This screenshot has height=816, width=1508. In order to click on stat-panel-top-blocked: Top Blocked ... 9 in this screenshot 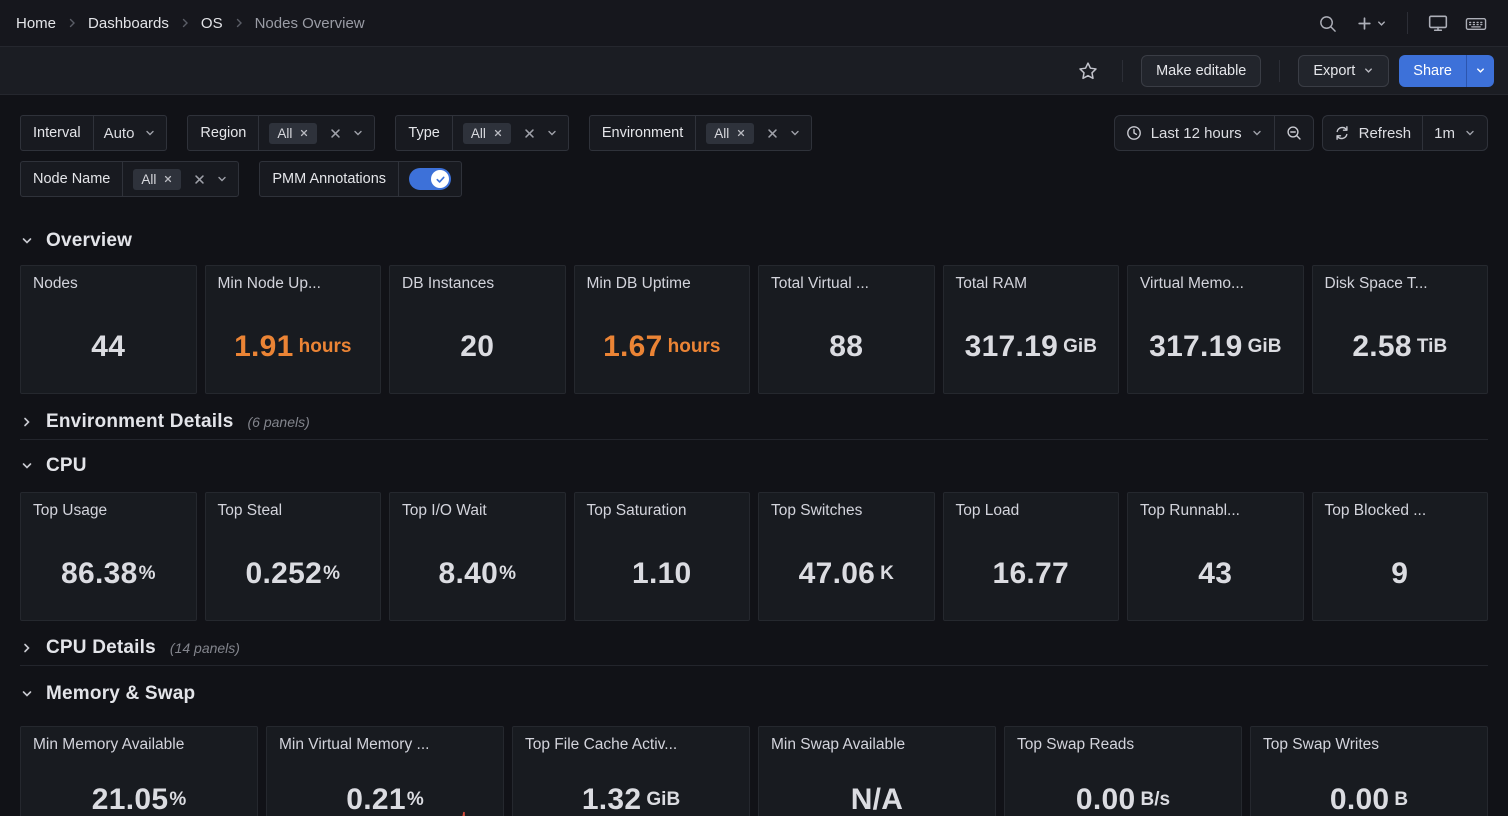, I will do `click(1399, 556)`.